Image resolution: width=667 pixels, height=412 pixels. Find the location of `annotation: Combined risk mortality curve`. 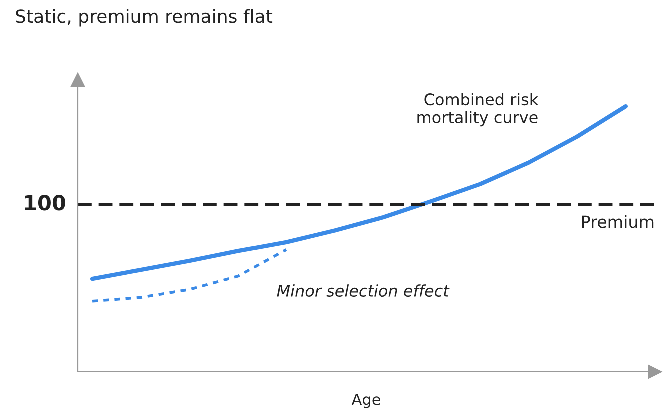

annotation: Combined risk mortality curve is located at coordinates (478, 110).